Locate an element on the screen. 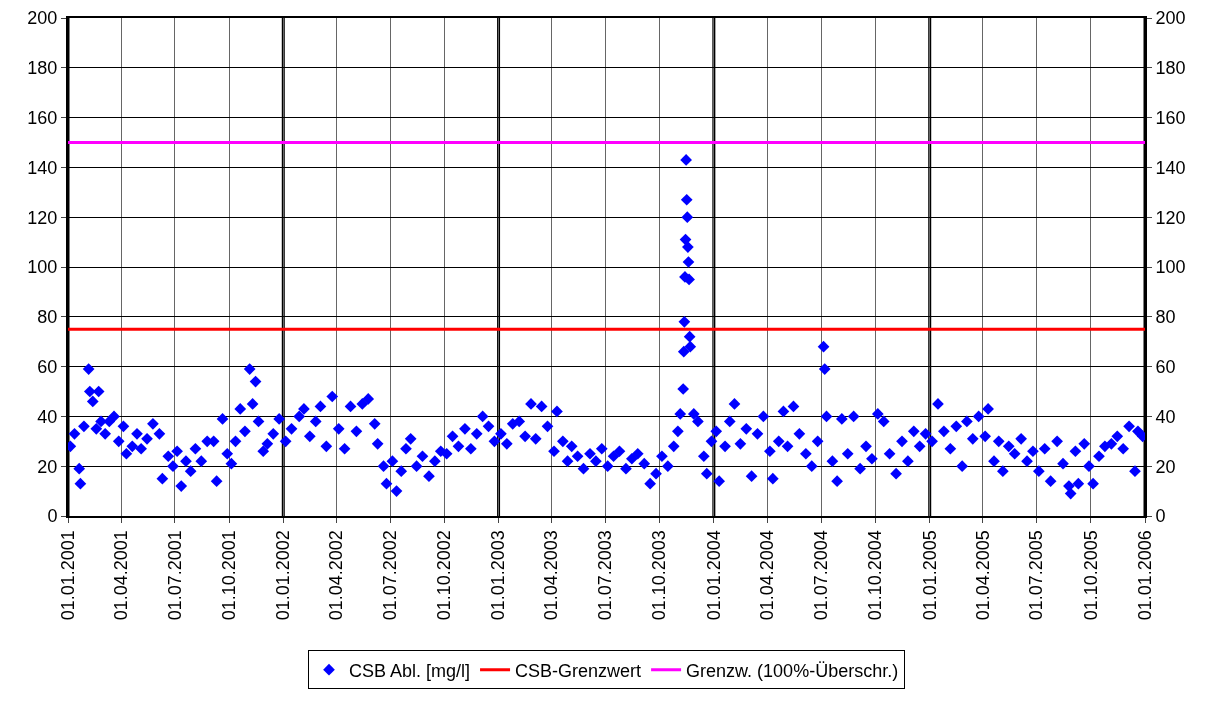  y-tick-label: 120 is located at coordinates (42, 217).